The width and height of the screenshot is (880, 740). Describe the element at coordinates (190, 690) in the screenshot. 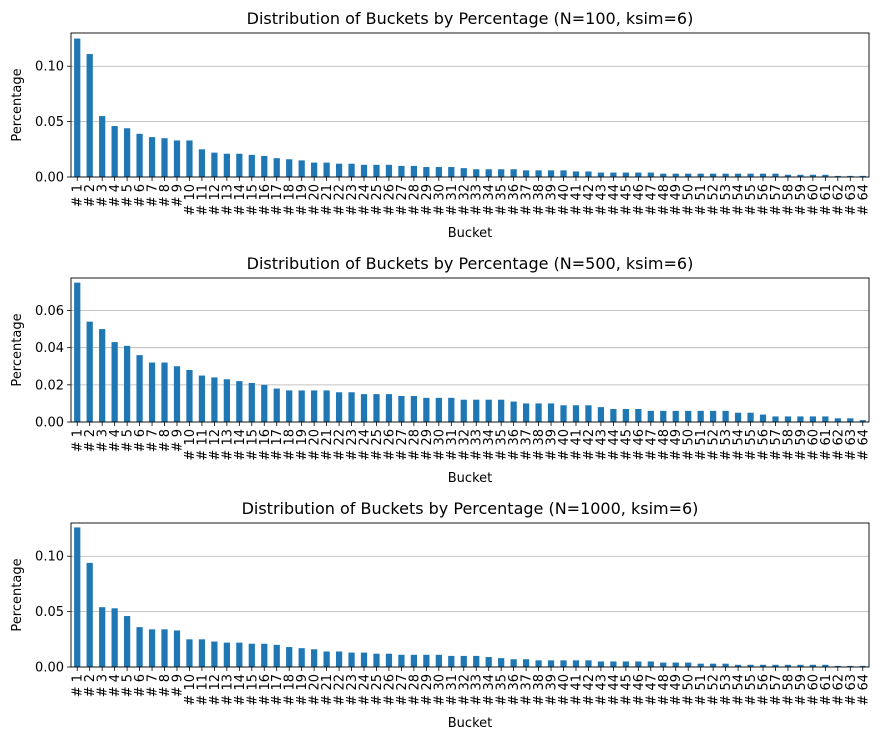

I see `x-tick-label: # 10` at that location.